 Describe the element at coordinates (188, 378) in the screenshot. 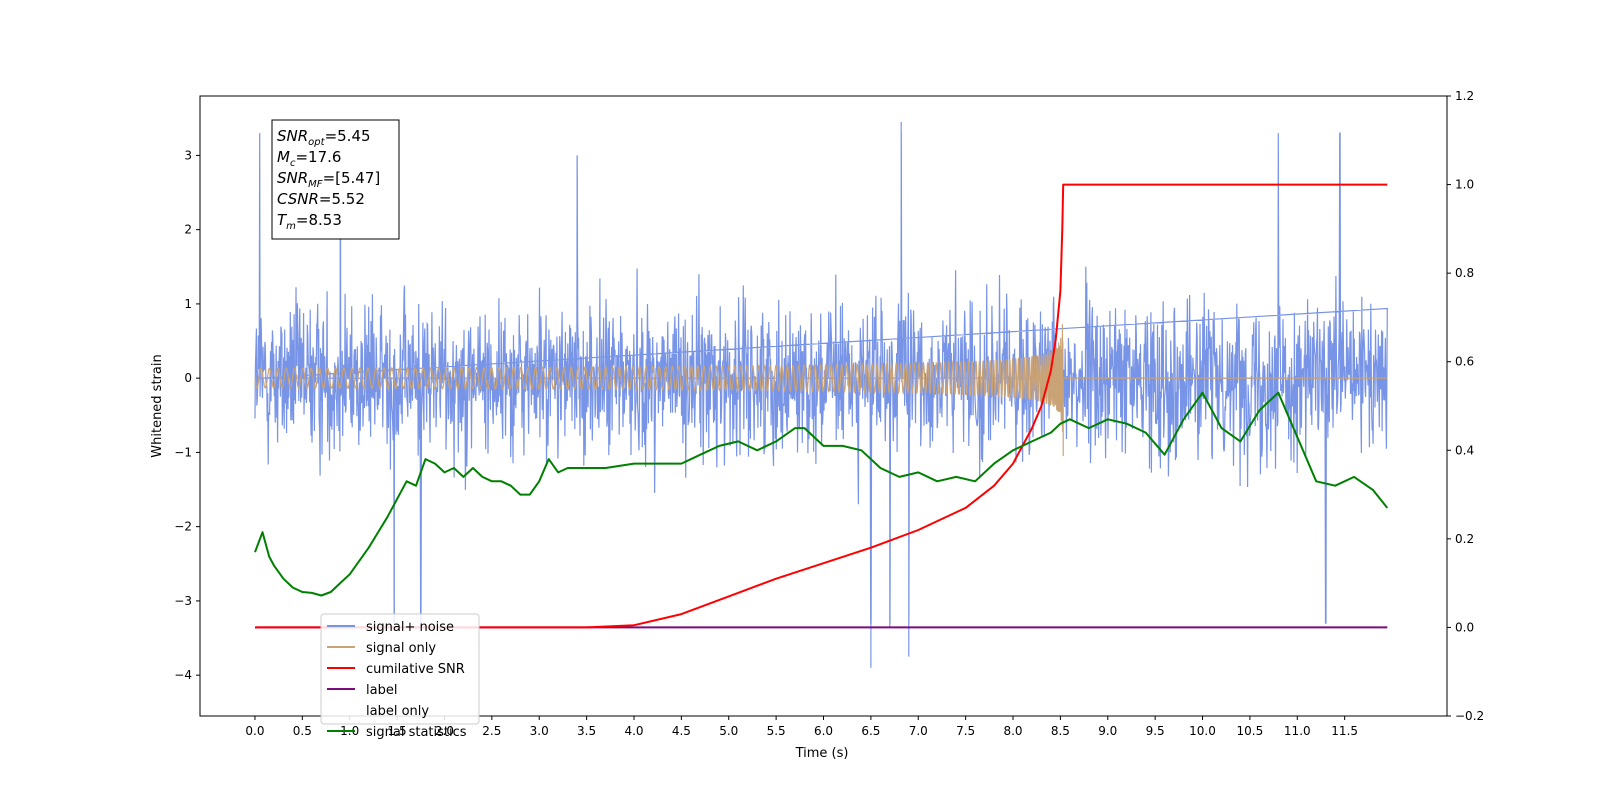

I see `y-tick-label: 0` at that location.